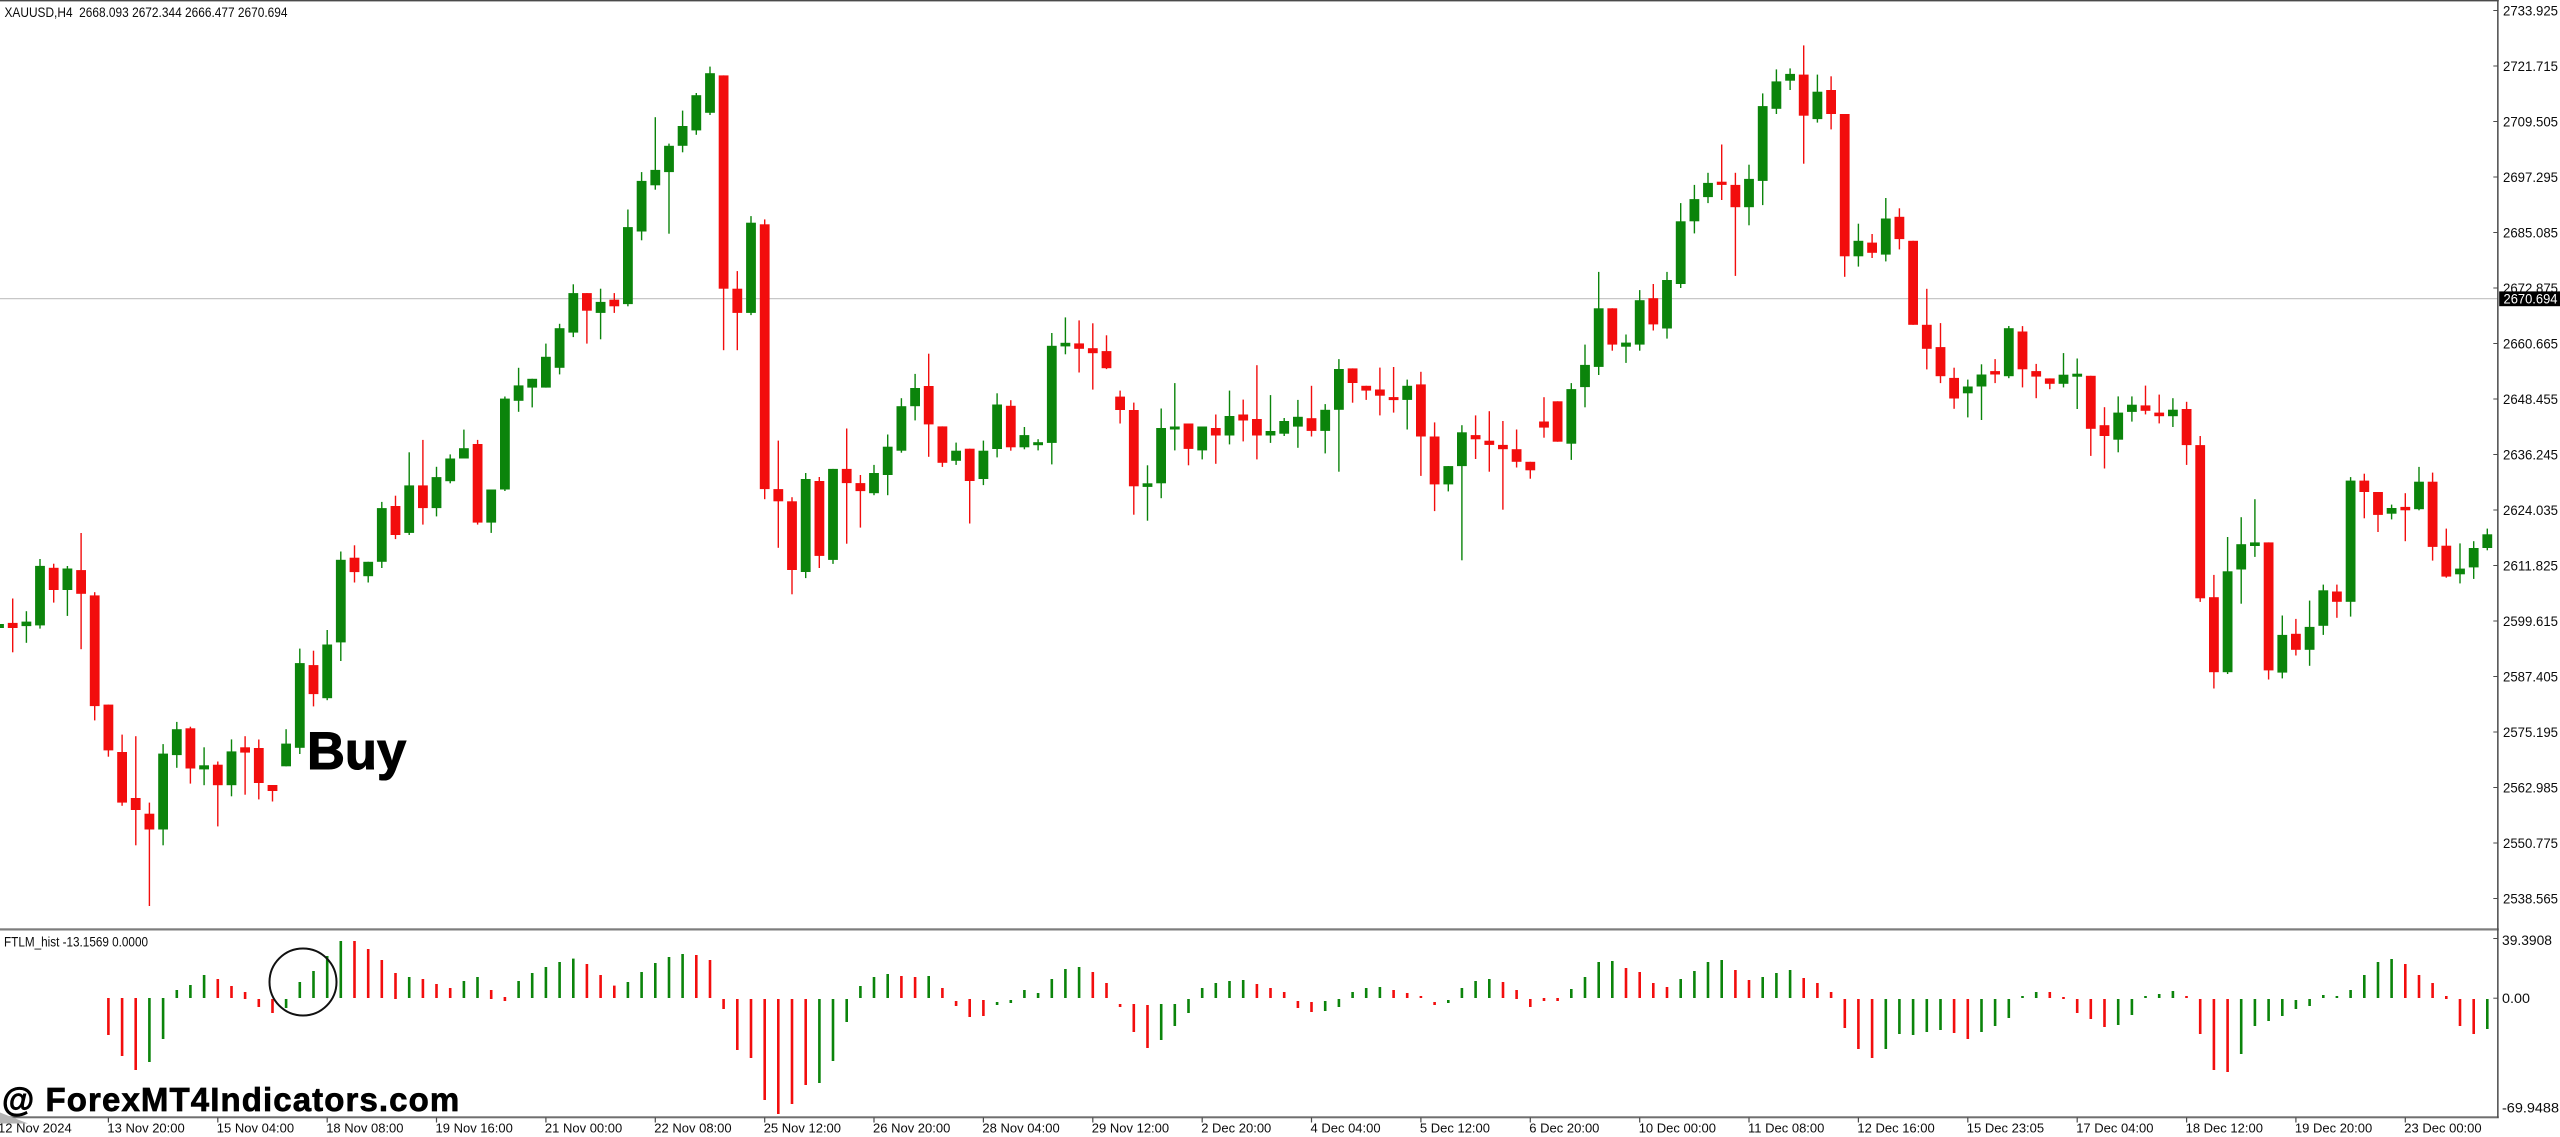  What do you see at coordinates (231, 1099) in the screenshot?
I see `svg-text: @ ForexMT4Indicators.com` at bounding box center [231, 1099].